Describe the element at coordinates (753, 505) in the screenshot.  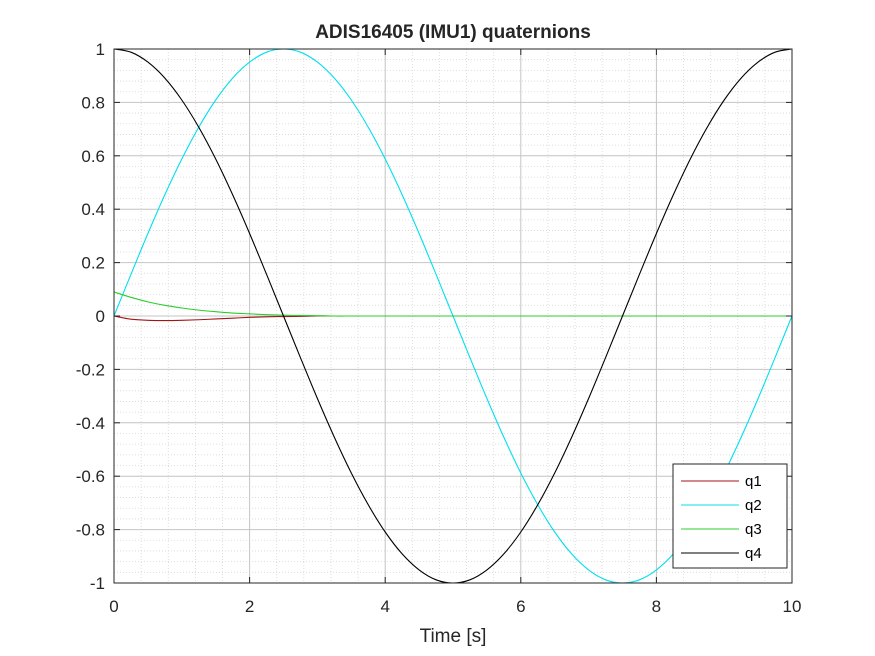
I see `legend-label-q2: q2` at that location.